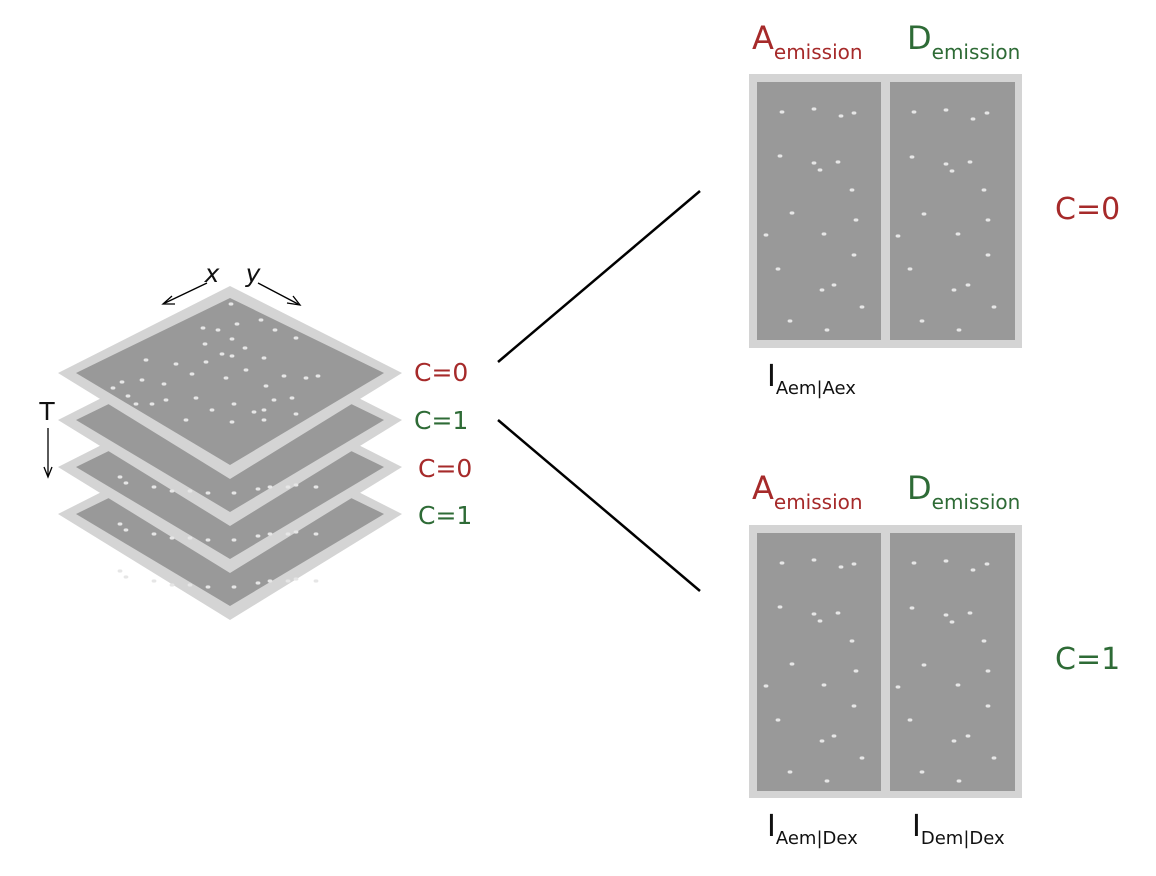 Image resolution: width=1156 pixels, height=876 pixels. What do you see at coordinates (599, 505) in the screenshot?
I see `connector-to-c1` at bounding box center [599, 505].